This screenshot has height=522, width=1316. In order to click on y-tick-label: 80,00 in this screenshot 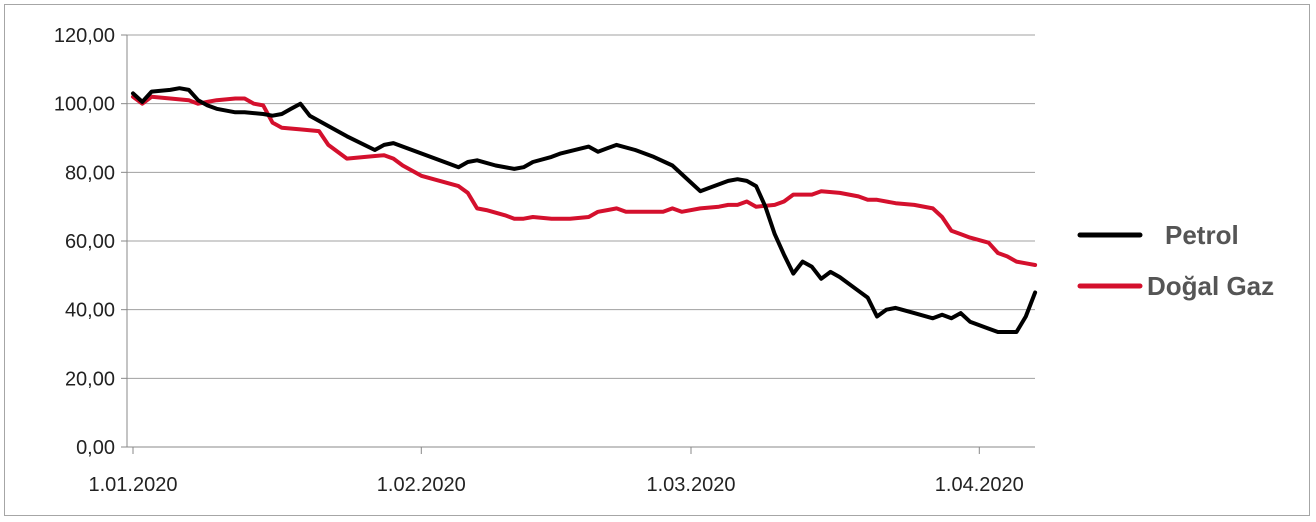, I will do `click(90, 173)`.